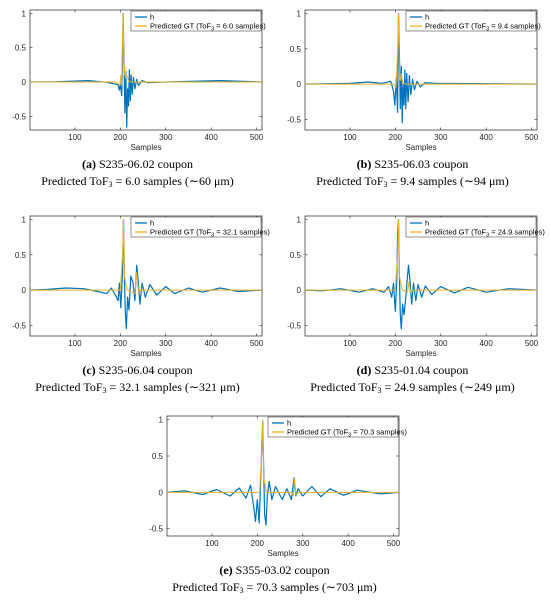 The image size is (550, 606). I want to click on caption-tof-value: = 32.1 samples (∼321 μm), so click(173, 387).